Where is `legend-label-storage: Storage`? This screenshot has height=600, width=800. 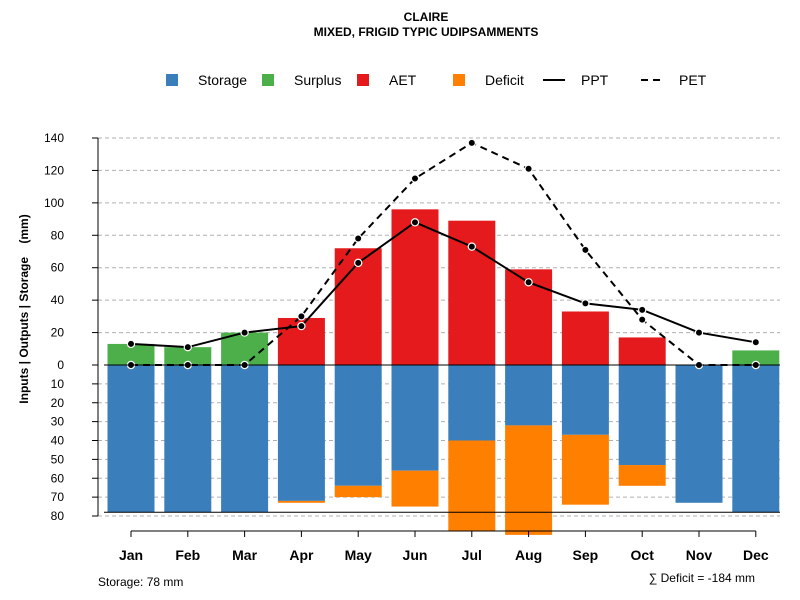 legend-label-storage: Storage is located at coordinates (222, 80).